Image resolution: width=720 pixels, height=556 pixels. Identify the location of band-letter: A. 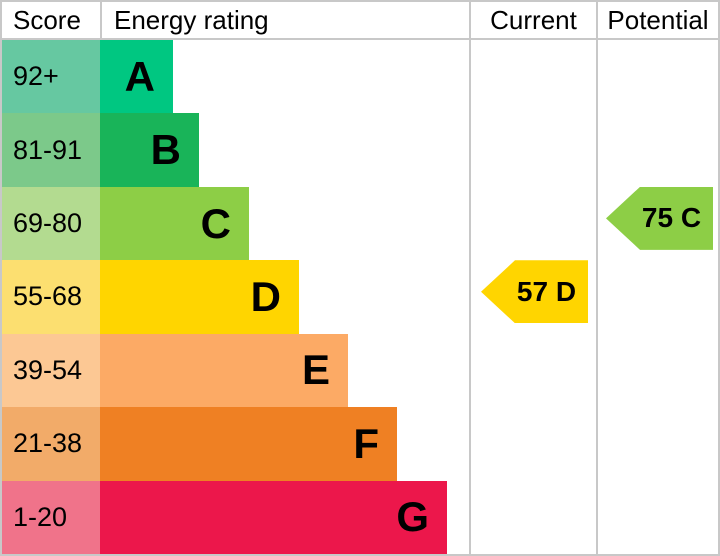
(139, 76).